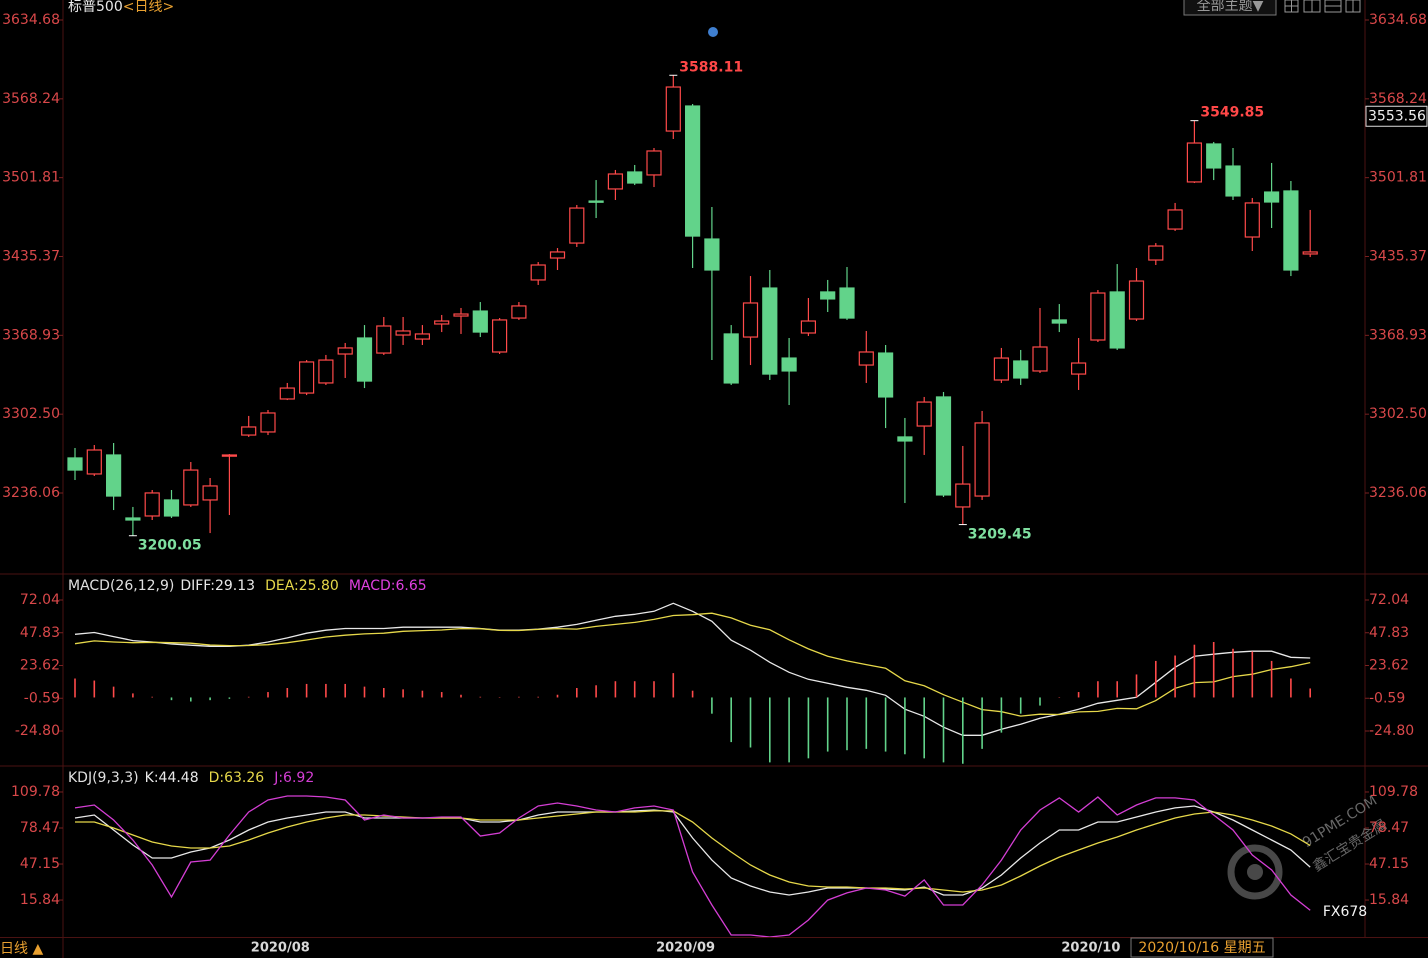 This screenshot has height=958, width=1428. Describe the element at coordinates (121, 586) in the screenshot. I see `panel-title: MACD(26,12,9)` at that location.